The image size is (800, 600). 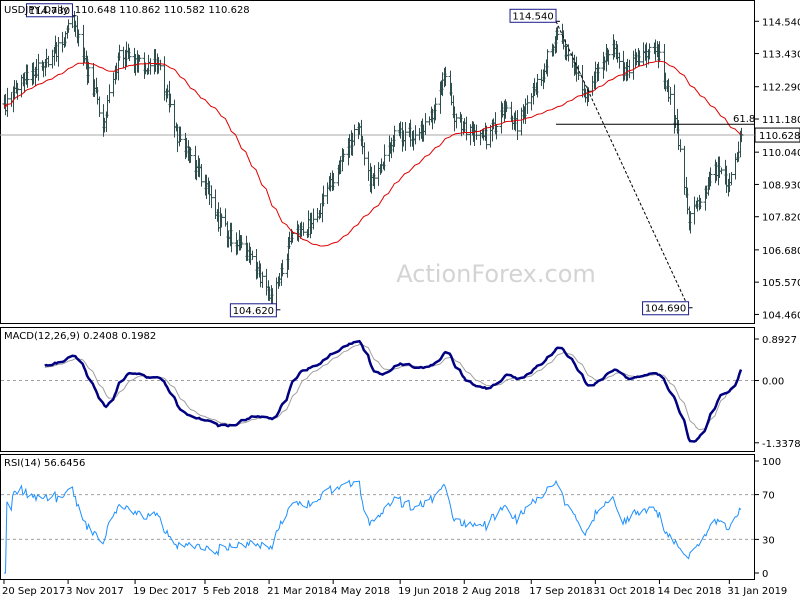 I want to click on rsi-tick-label: 30, so click(x=768, y=540).